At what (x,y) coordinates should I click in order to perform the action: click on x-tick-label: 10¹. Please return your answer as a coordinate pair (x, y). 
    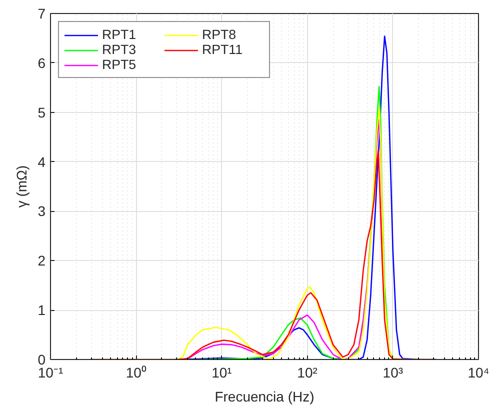
    Looking at the image, I should click on (222, 372).